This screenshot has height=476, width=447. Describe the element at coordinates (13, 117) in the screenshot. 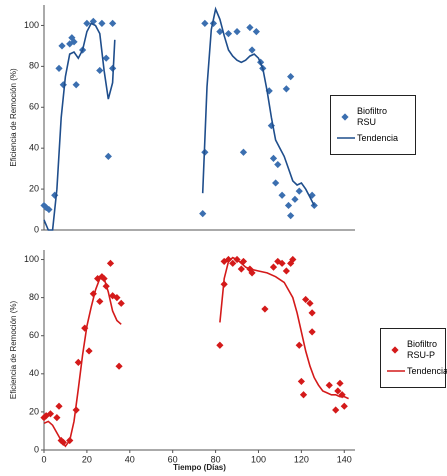

I see `y-axis-label: Eficiencia de Remoción (%)` at that location.